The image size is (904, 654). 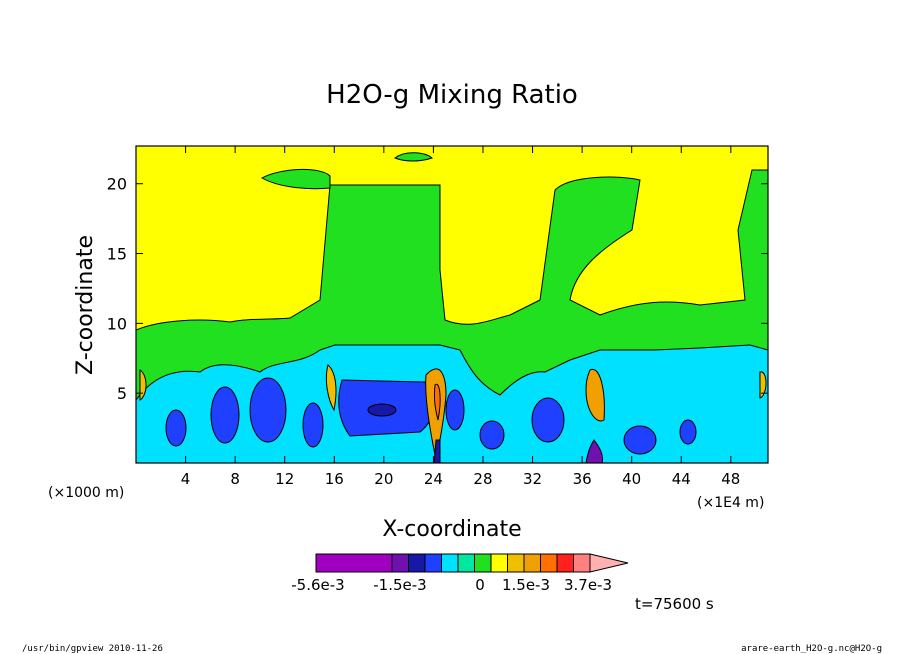 I want to click on colorbar-label: -5.6e-3, so click(x=317, y=585).